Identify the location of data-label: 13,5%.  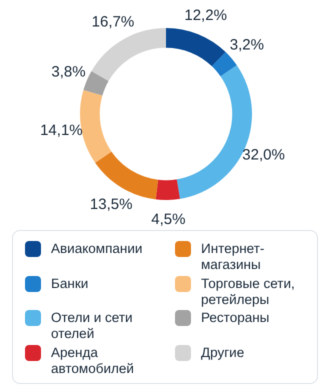
(111, 204).